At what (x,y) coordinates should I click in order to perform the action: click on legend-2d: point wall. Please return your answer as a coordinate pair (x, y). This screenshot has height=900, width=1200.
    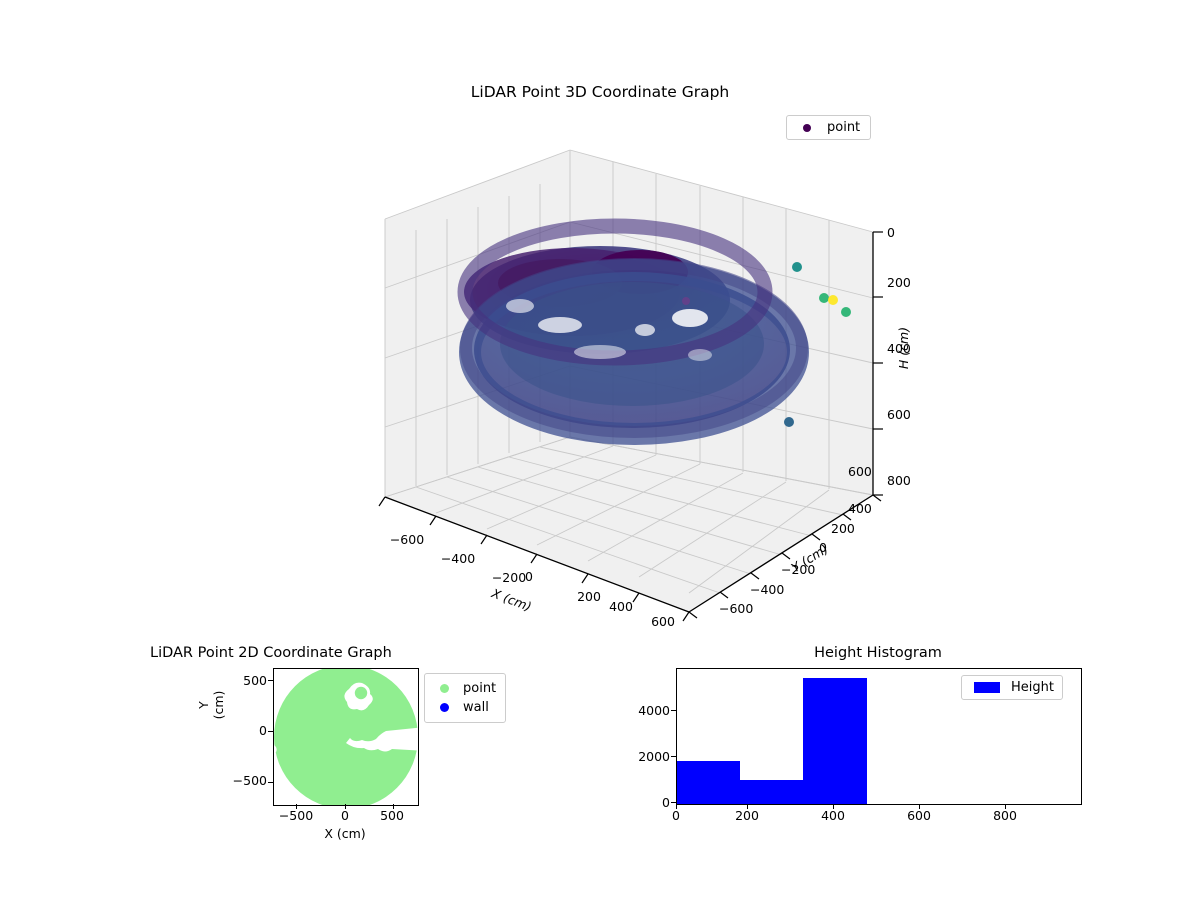
    Looking at the image, I should click on (465, 698).